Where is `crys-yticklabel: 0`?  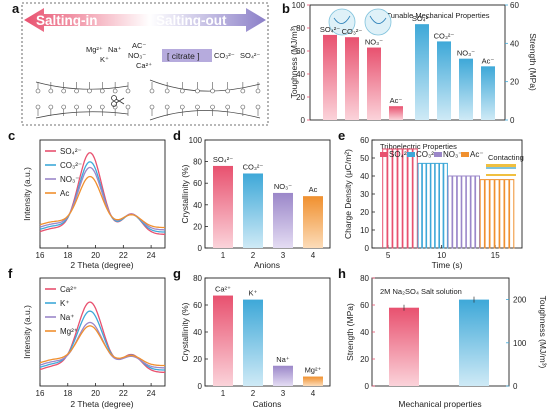
crys-yticklabel: 0 is located at coordinates (200, 386).